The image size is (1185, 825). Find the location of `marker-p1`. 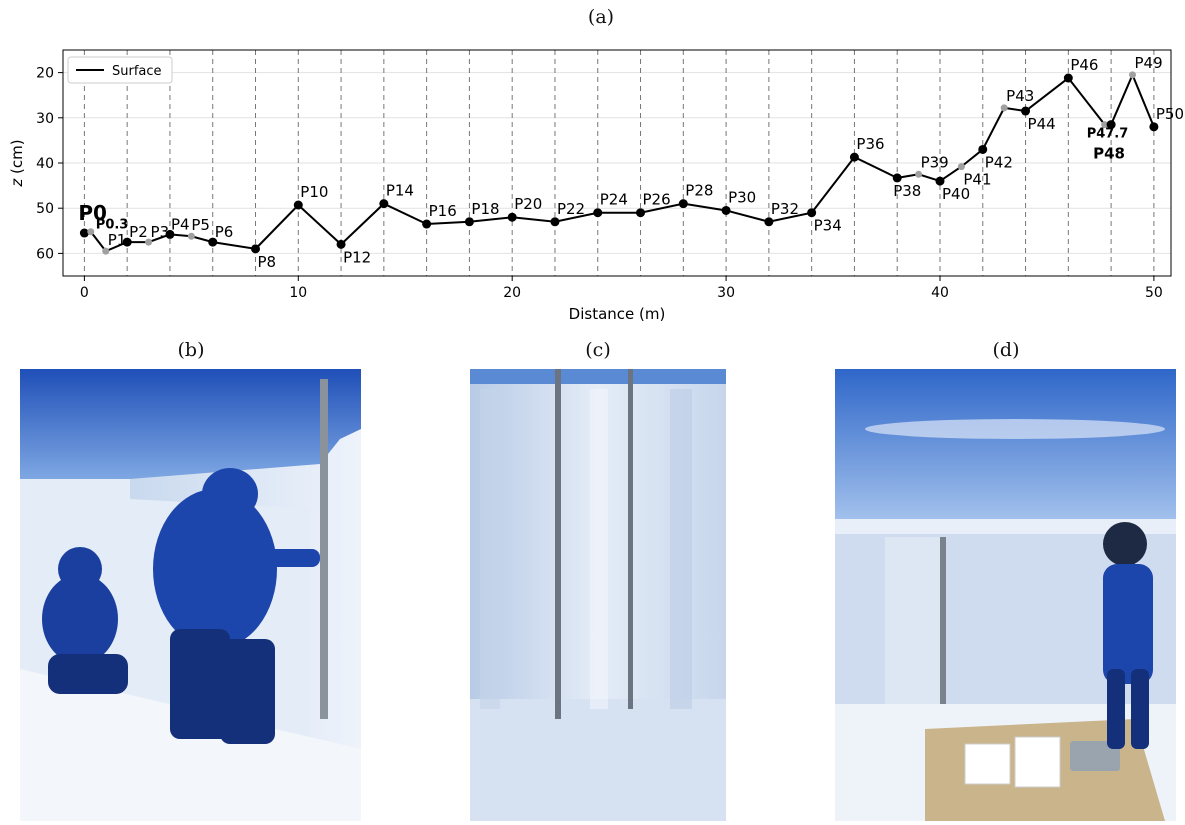

marker-p1 is located at coordinates (106, 251).